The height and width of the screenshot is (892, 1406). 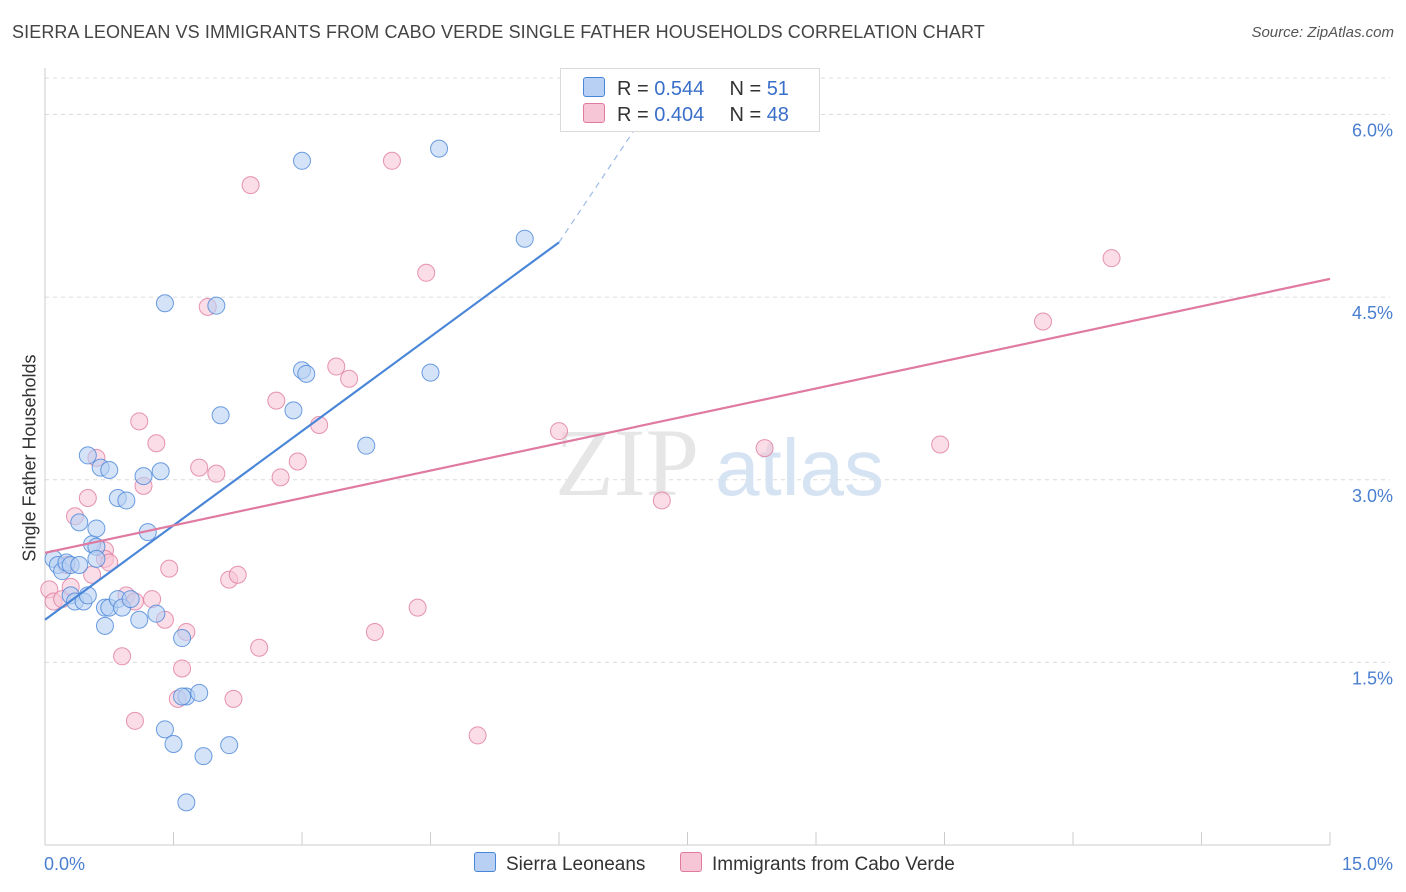 What do you see at coordinates (1372, 313) in the screenshot?
I see `y-tick-label-2: 4.5%` at bounding box center [1372, 313].